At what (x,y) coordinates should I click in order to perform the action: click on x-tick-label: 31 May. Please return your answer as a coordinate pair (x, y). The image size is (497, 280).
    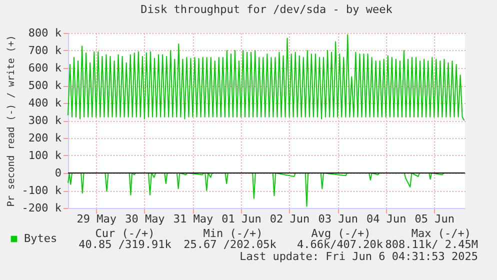
    Looking at the image, I should click on (193, 219).